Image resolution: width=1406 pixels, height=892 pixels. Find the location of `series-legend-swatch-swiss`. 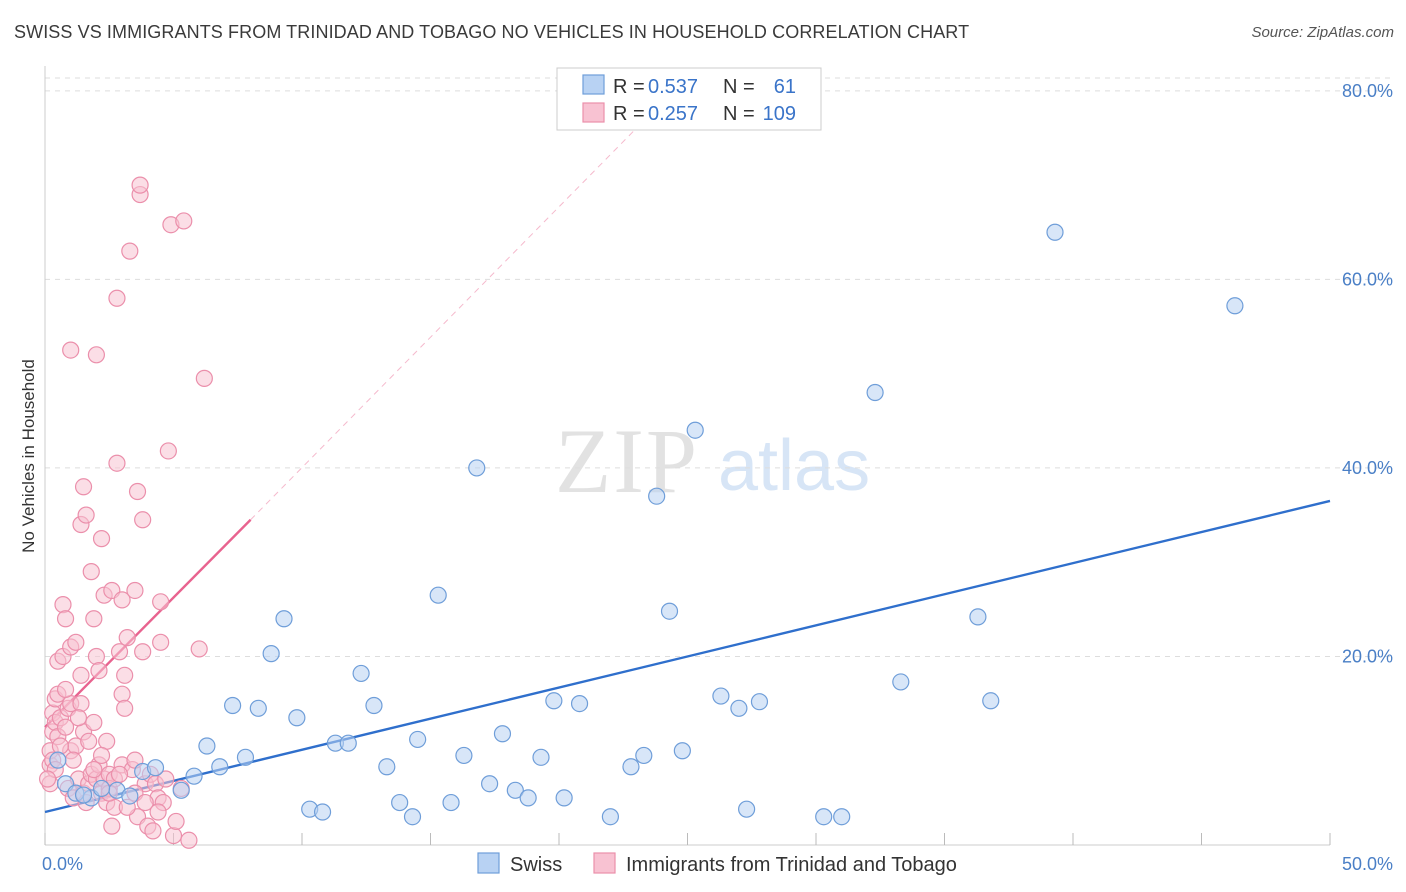

series-legend-swatch-swiss is located at coordinates (488, 863).